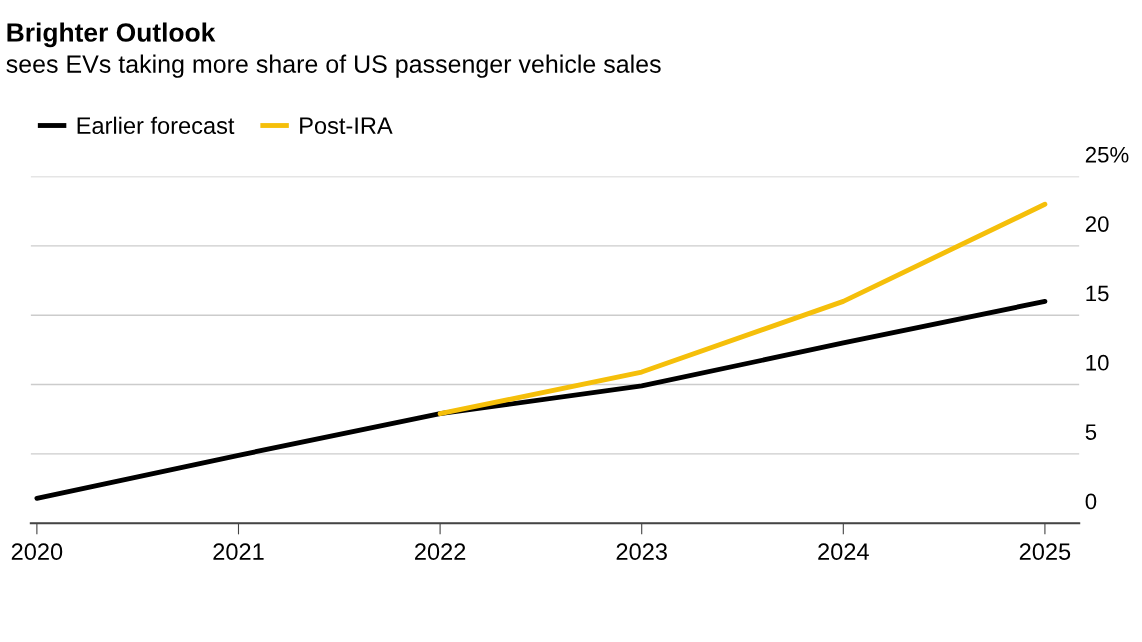 This screenshot has height=642, width=1142. What do you see at coordinates (333, 66) in the screenshot?
I see `chart-subtitle: sees EVs taking more share of US passenger vehicle sales` at bounding box center [333, 66].